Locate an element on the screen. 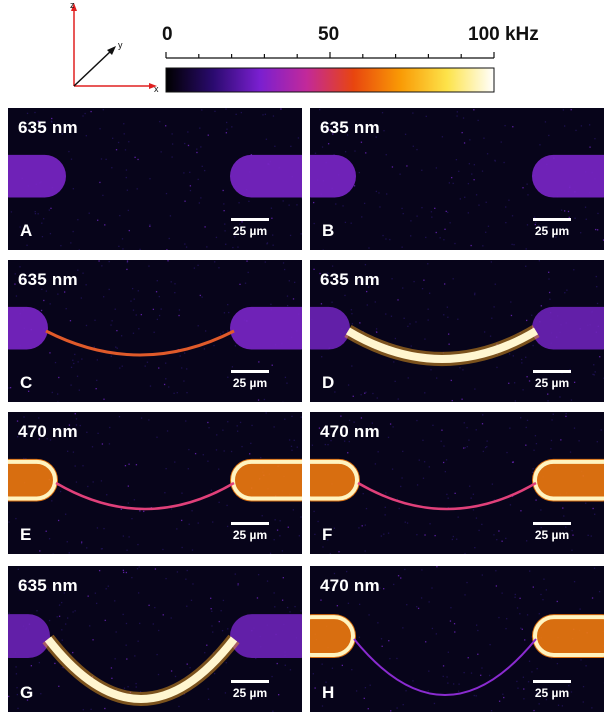  axis-label-x: x is located at coordinates (156, 89).